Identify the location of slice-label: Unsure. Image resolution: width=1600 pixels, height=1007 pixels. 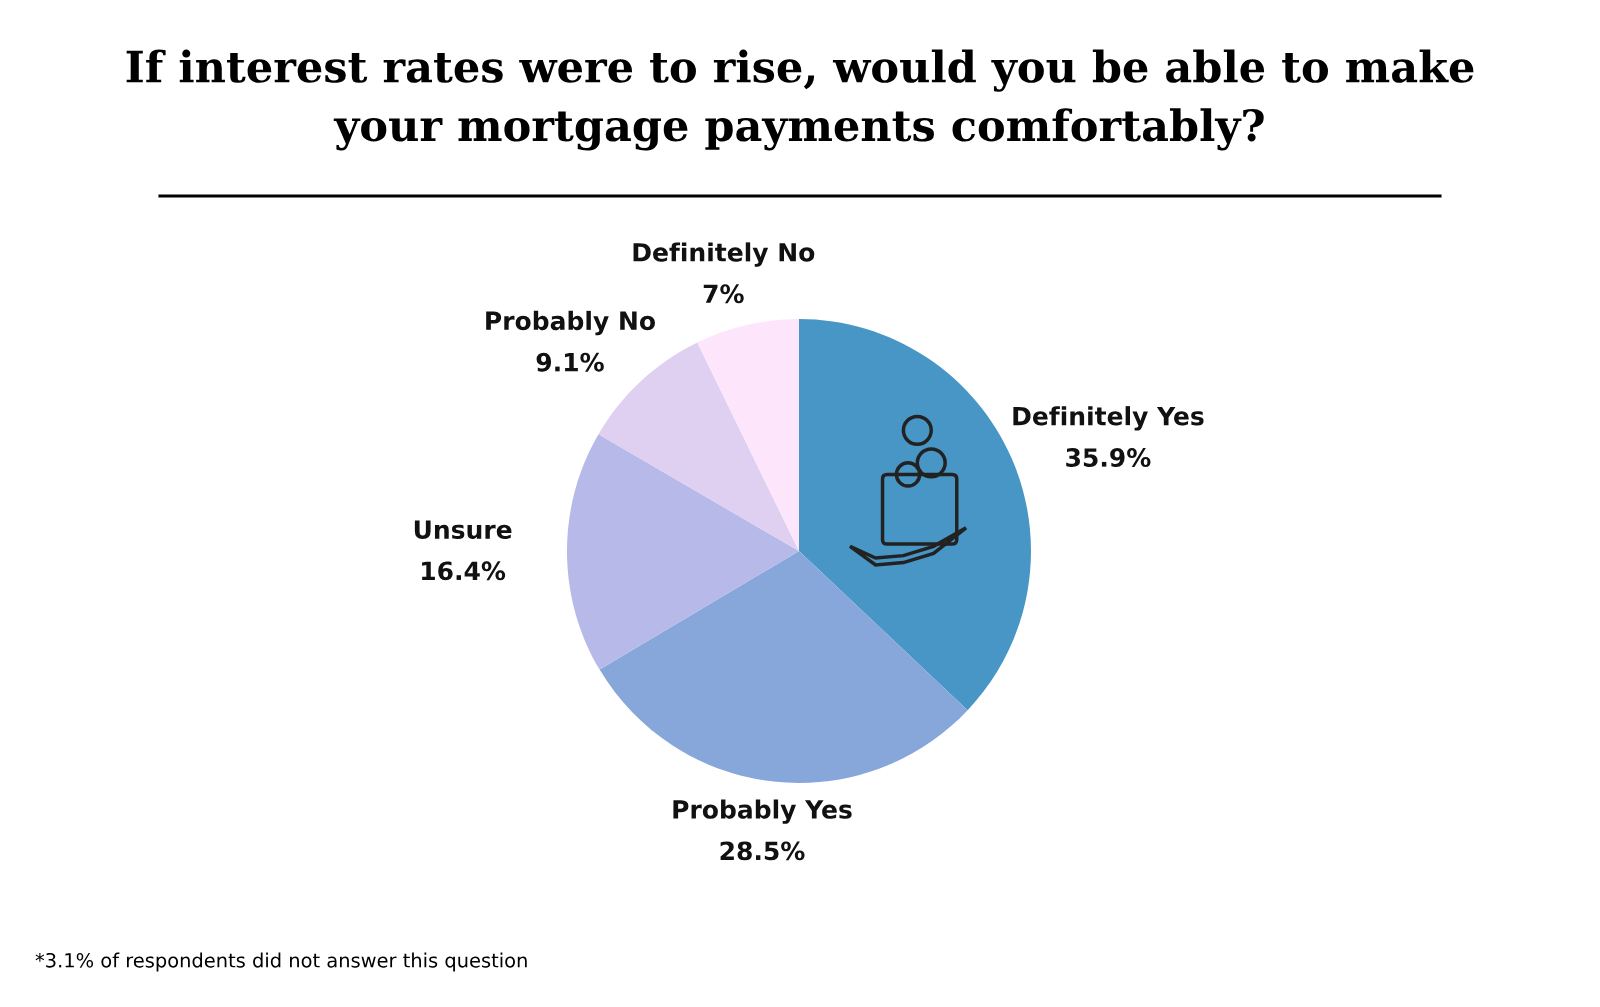
(463, 529).